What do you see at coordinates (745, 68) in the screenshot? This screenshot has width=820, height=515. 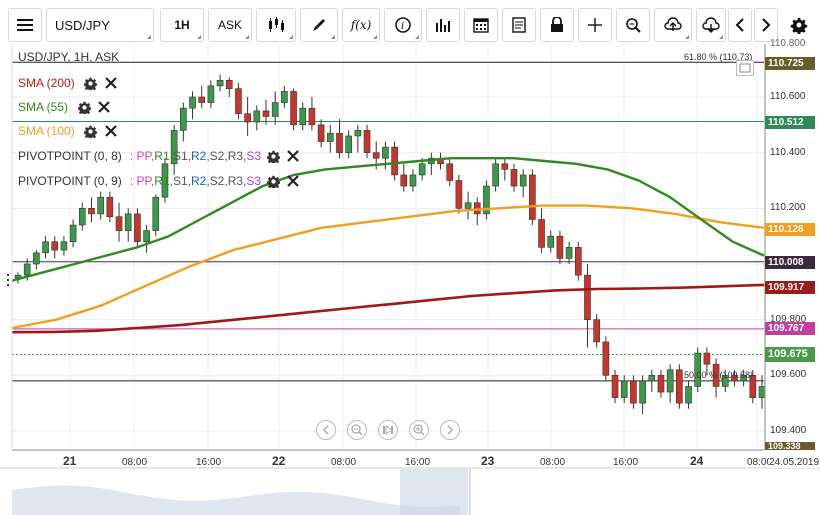 I see `fullscreen-button` at bounding box center [745, 68].